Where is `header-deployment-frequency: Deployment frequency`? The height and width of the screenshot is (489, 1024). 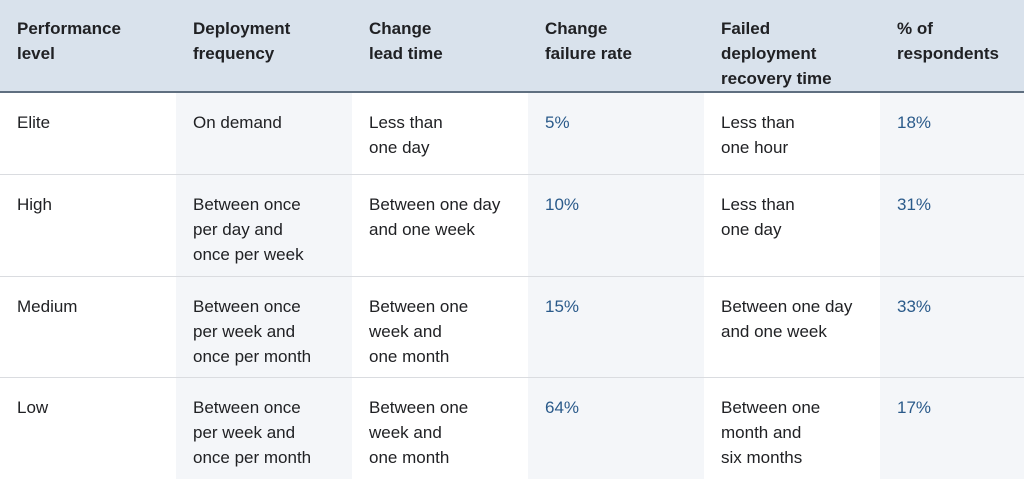
header-deployment-frequency: Deployment frequency is located at coordinates (264, 46).